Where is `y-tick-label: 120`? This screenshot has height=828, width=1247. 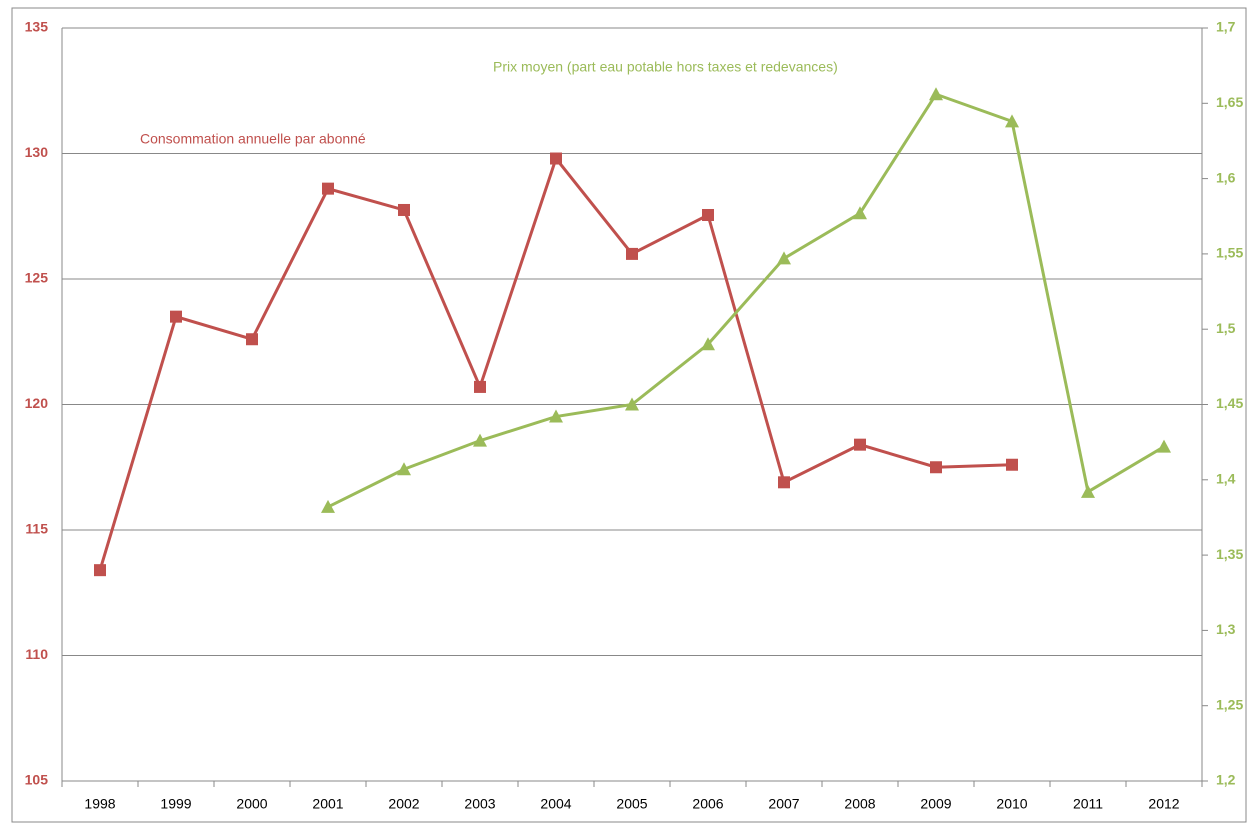 y-tick-label: 120 is located at coordinates (37, 403).